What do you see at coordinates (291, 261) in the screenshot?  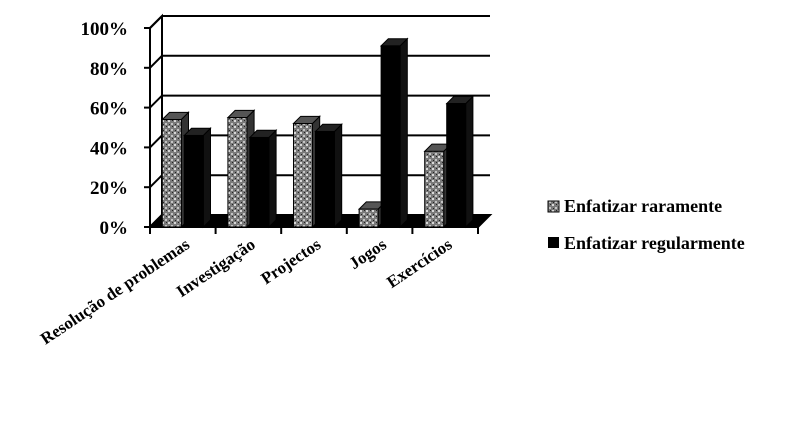 I see `category-label: Projectos` at bounding box center [291, 261].